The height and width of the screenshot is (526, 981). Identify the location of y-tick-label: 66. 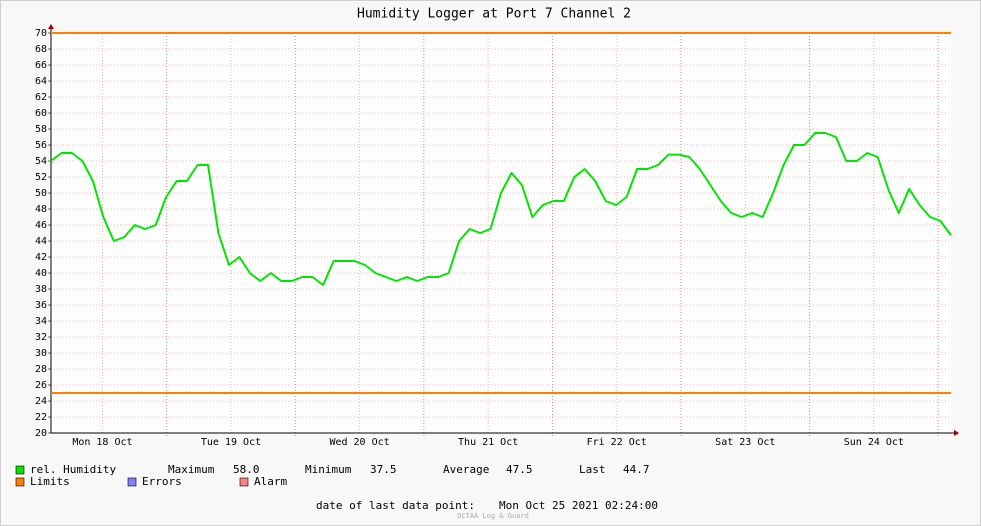
(41, 65).